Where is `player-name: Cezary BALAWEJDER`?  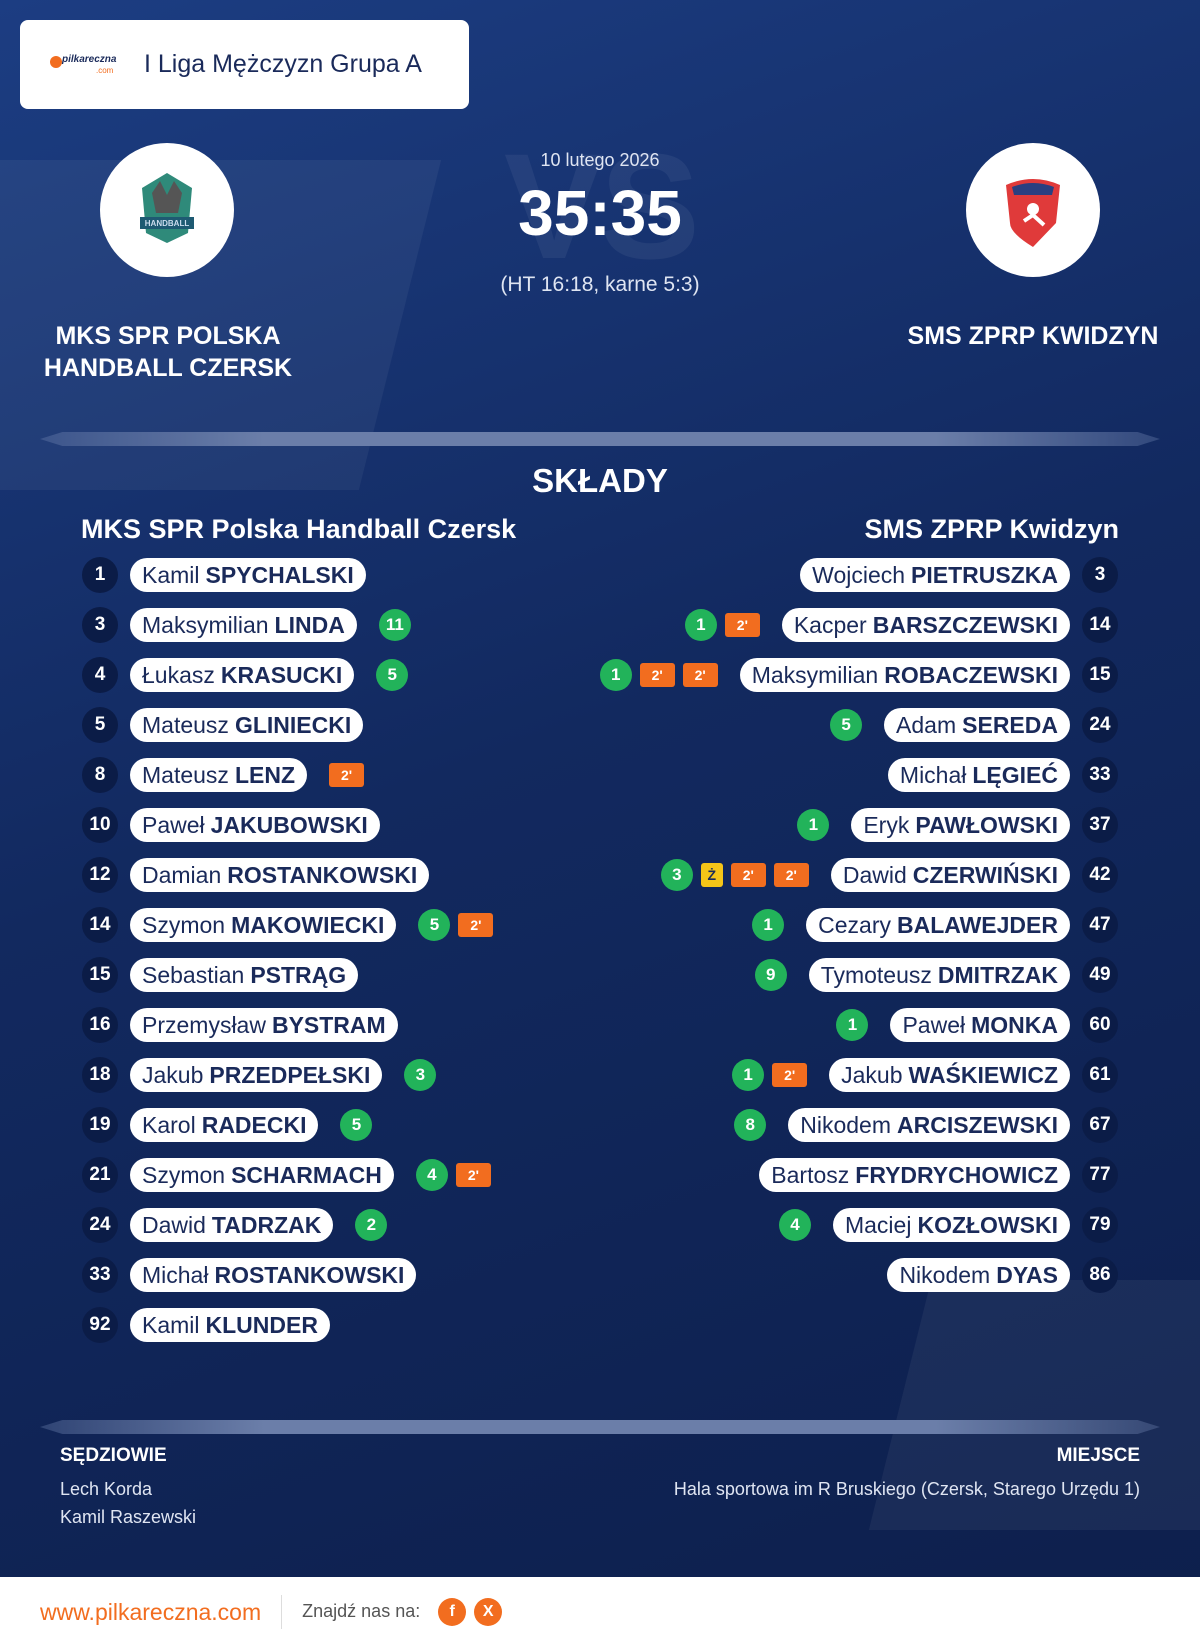 player-name: Cezary BALAWEJDER is located at coordinates (938, 925).